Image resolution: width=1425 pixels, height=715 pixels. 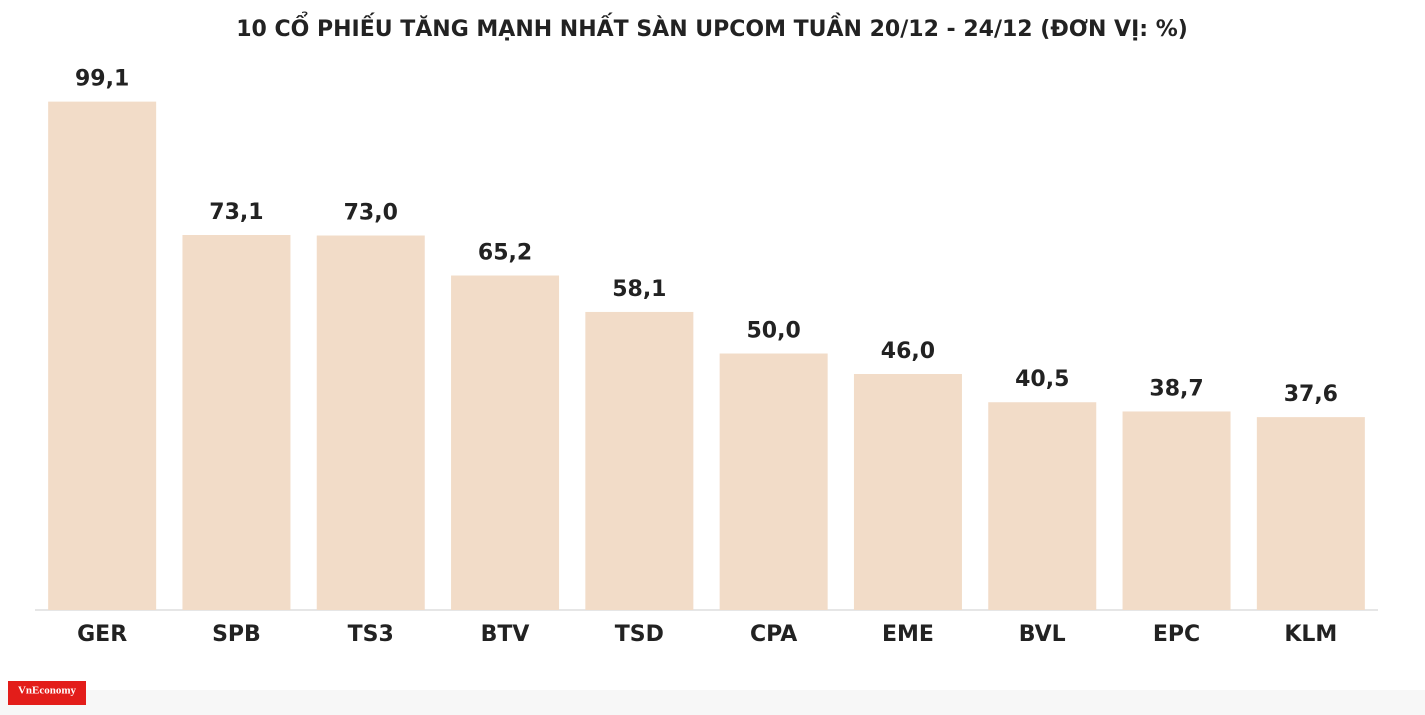 What do you see at coordinates (1176, 634) in the screenshot?
I see `x-tick-label: EPC` at bounding box center [1176, 634].